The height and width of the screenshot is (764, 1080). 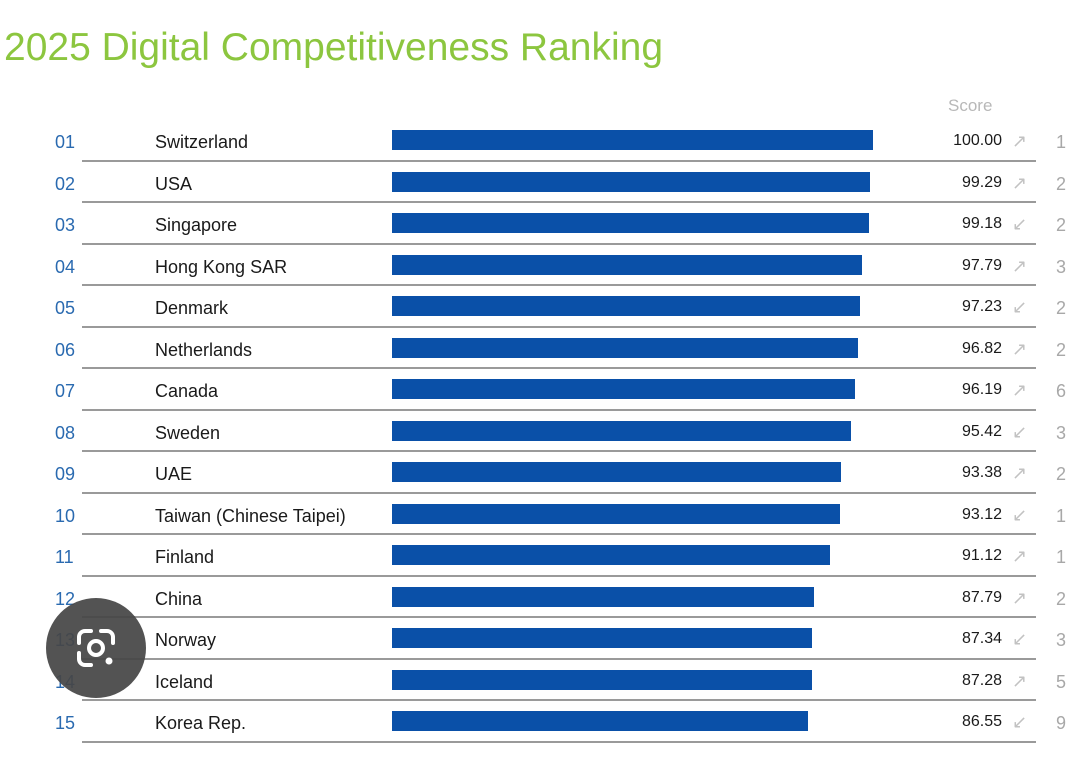 I want to click on rank-label: 01, so click(x=65, y=142).